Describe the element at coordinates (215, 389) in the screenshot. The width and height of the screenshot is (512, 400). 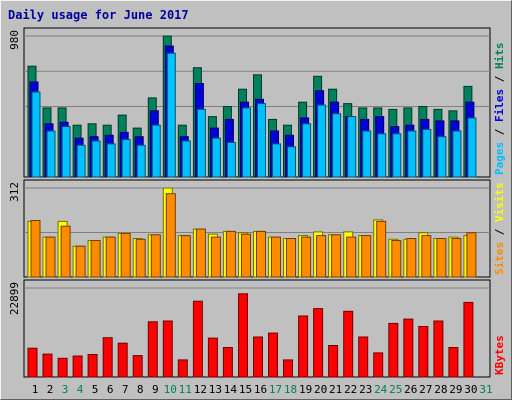
I see `x-tick-label-13: 13` at that location.